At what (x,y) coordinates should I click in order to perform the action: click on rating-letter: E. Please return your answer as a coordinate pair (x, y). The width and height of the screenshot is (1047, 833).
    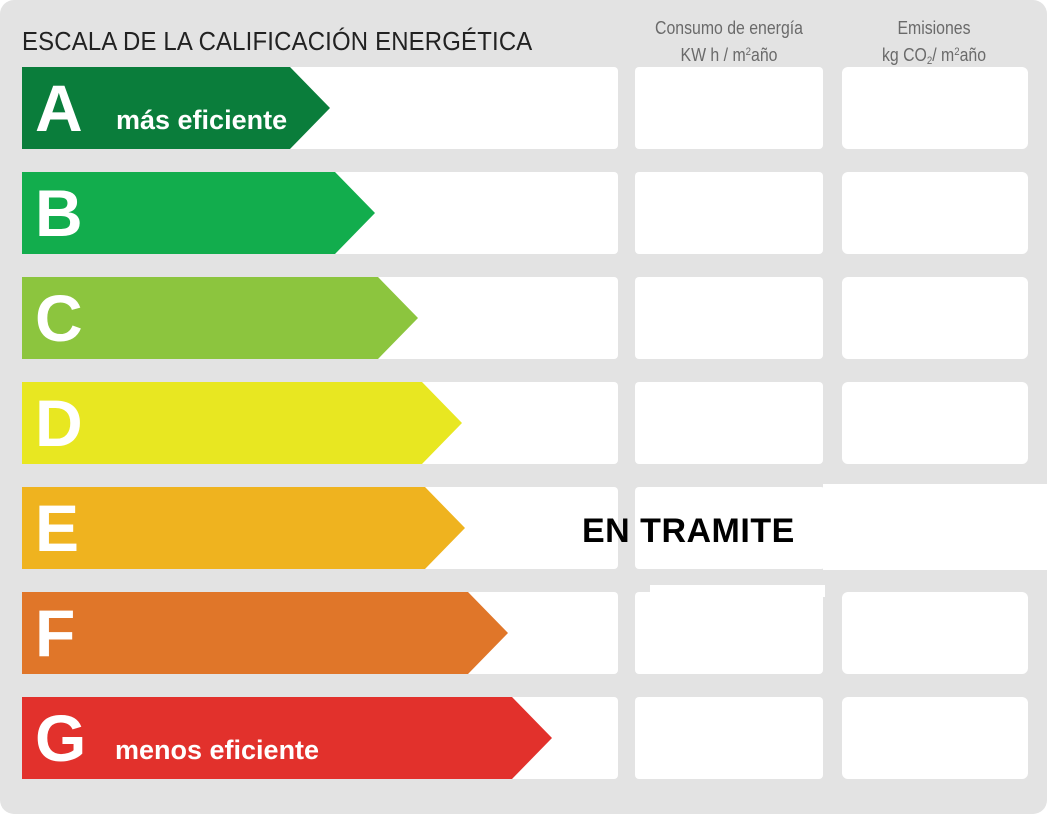
    Looking at the image, I should click on (57, 528).